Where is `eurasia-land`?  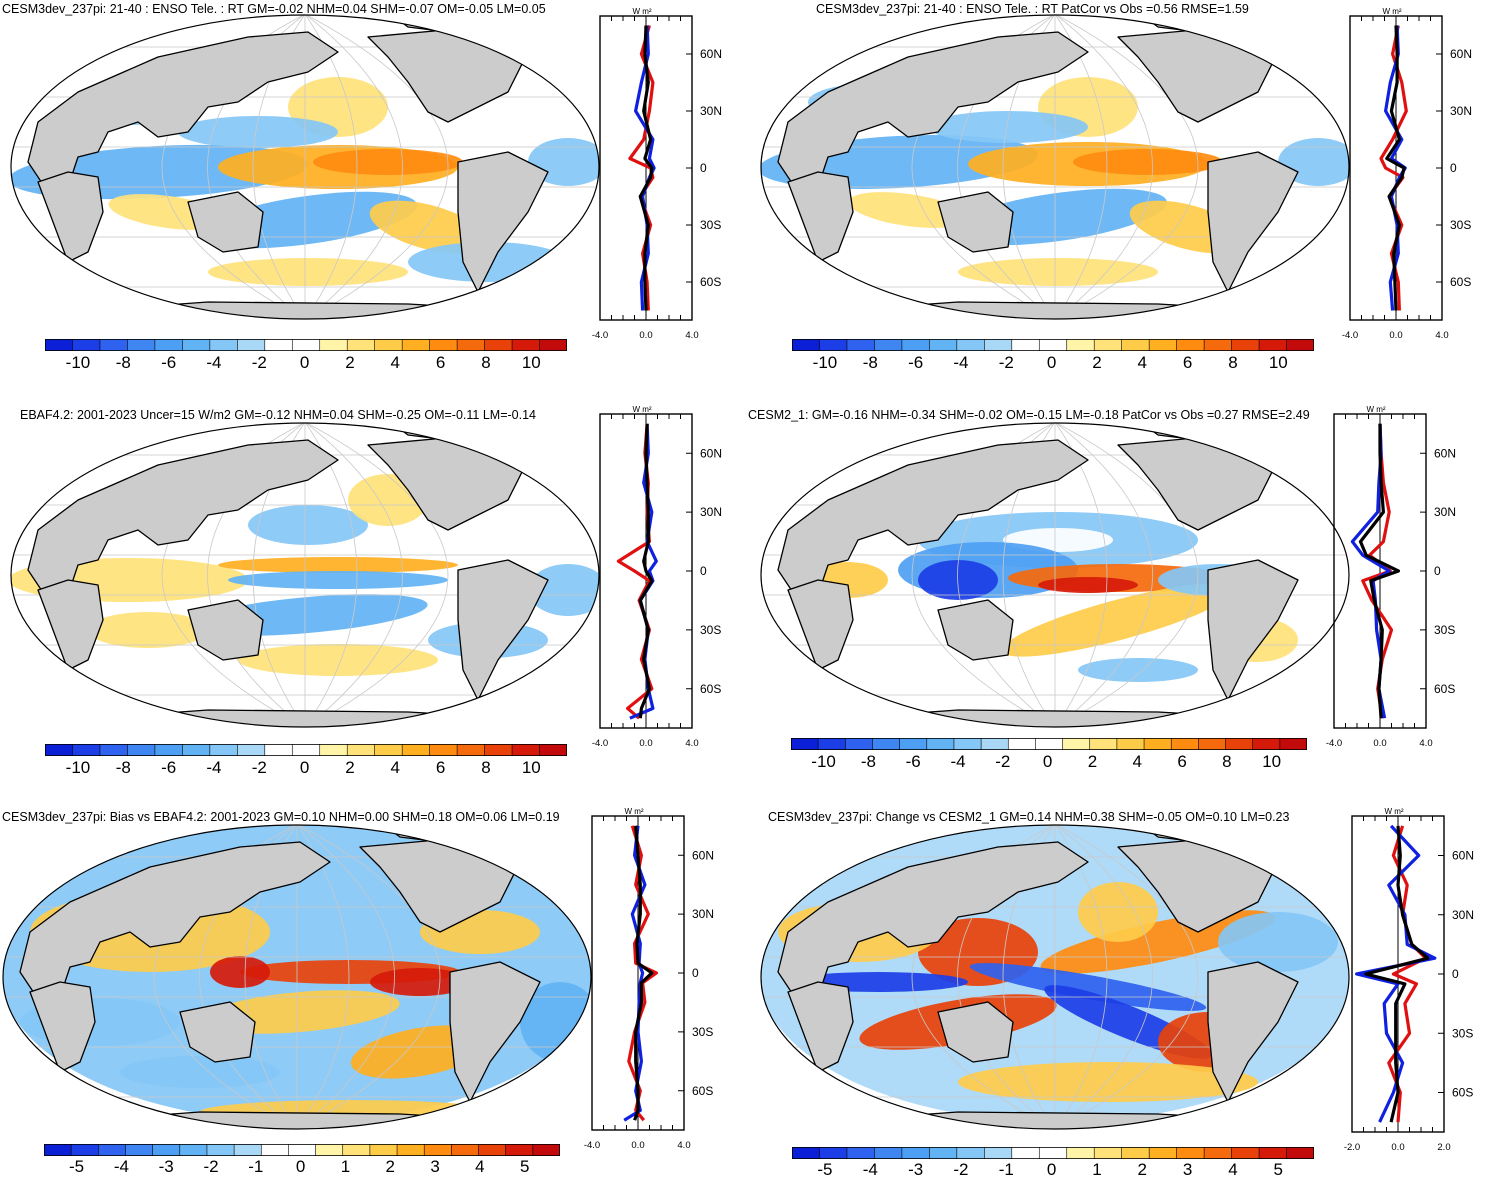 eurasia-land is located at coordinates (183, 520).